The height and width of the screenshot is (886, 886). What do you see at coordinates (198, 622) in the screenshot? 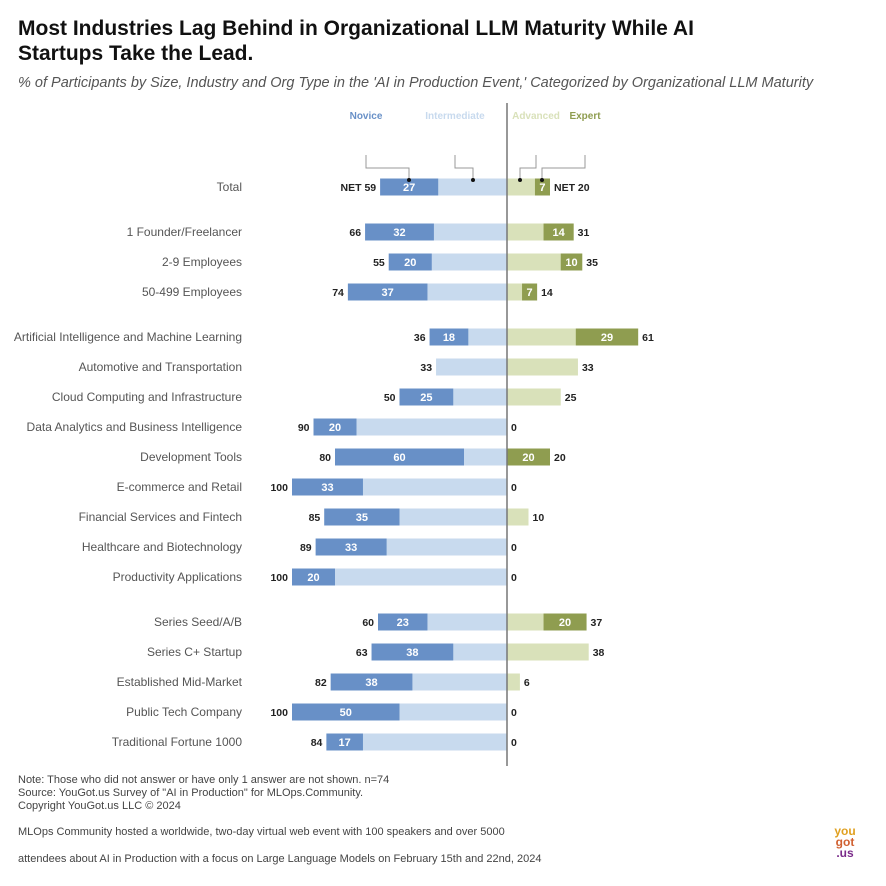
I see `category-label: Series Seed/A/B` at bounding box center [198, 622].